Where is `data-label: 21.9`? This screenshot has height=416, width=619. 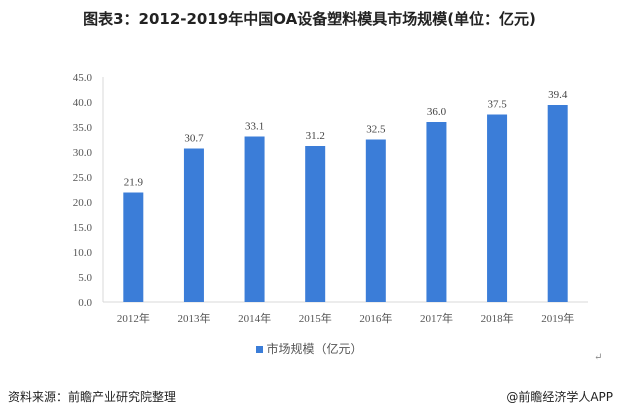 data-label: 21.9 is located at coordinates (134, 183).